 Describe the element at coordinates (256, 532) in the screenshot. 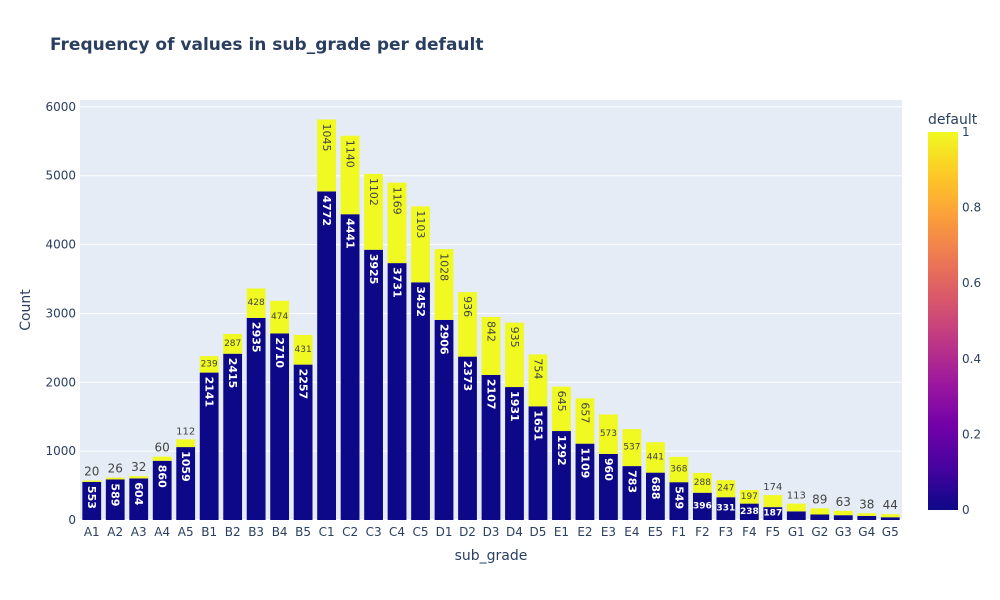

I see `x-tick-label: B3` at that location.